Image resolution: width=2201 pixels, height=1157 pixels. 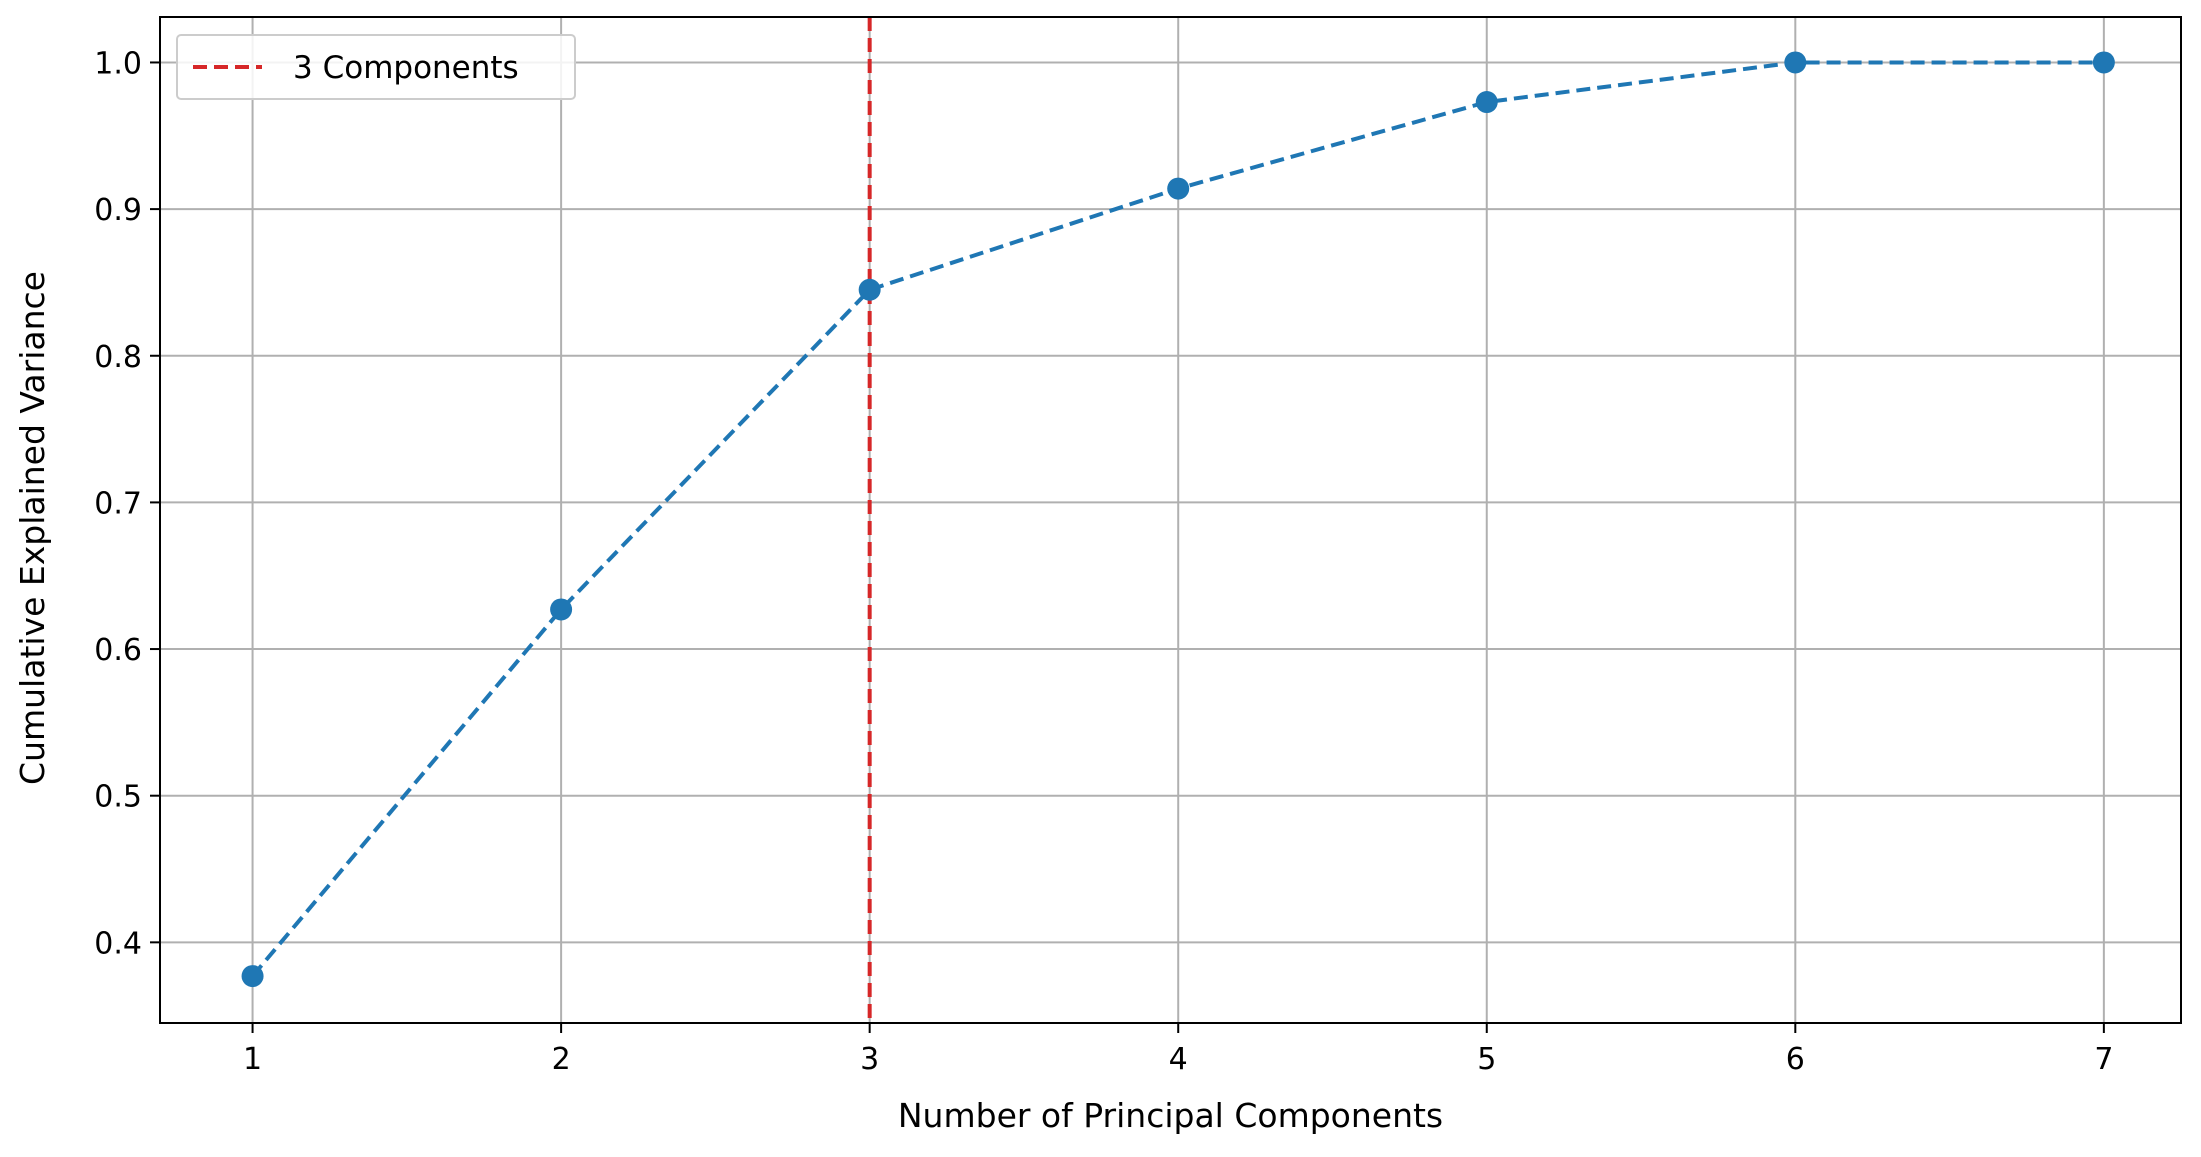 I want to click on legend-label: 3 Components, so click(x=406, y=68).